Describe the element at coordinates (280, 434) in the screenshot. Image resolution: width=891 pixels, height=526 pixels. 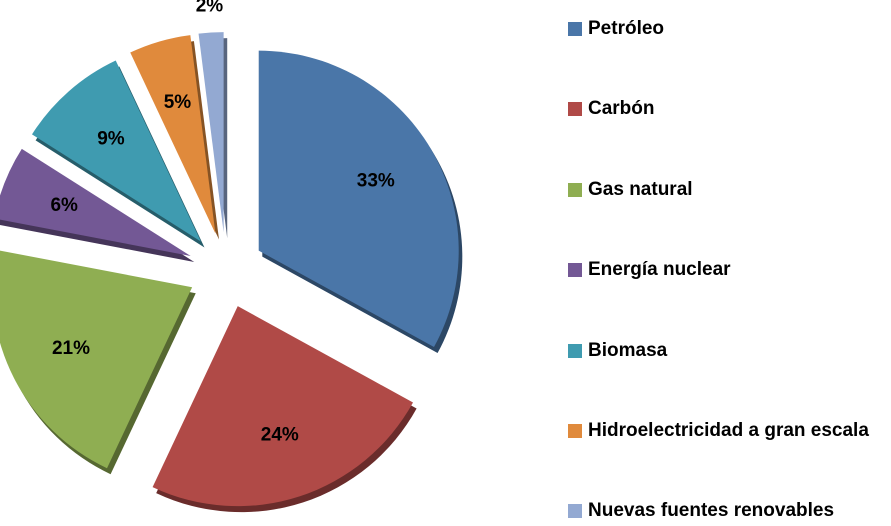
I see `data-label: 24%` at that location.